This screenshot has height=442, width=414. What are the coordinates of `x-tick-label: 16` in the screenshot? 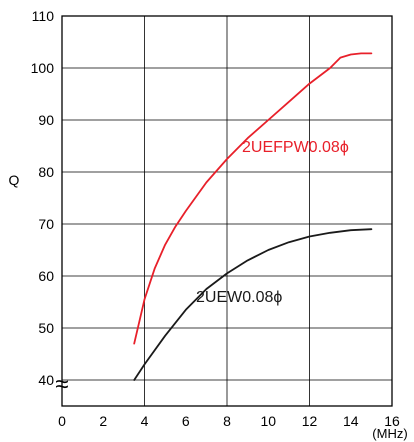 It's located at (392, 421).